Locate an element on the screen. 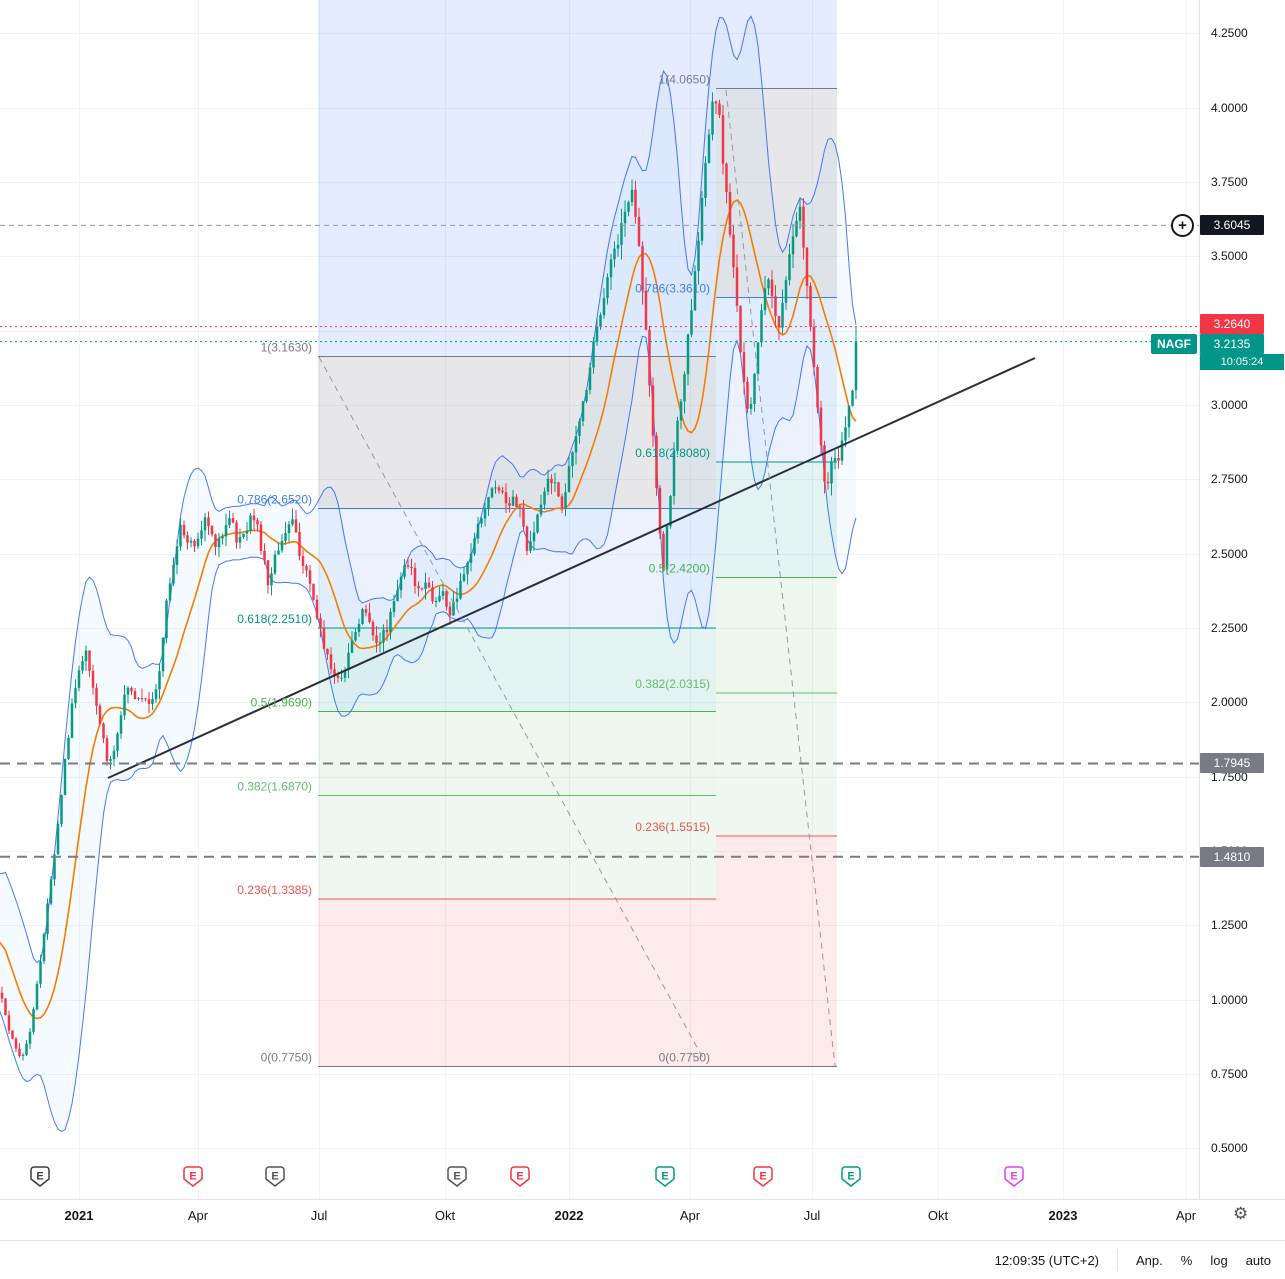  fib-level-label: 0.5(2.4200) is located at coordinates (679, 569).